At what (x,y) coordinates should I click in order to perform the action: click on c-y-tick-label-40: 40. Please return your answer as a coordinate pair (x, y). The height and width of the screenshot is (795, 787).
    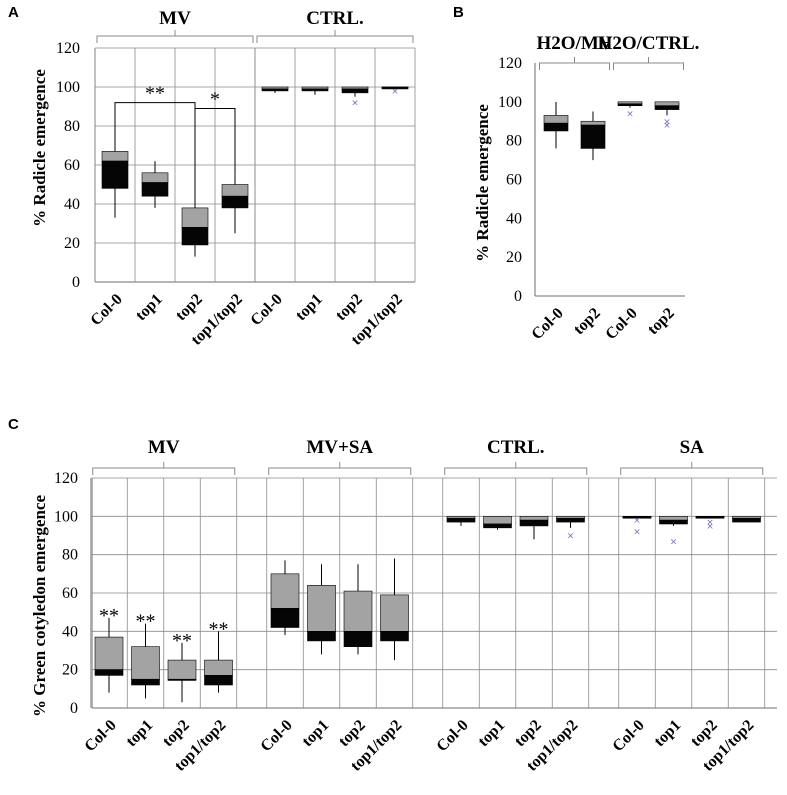
    Looking at the image, I should click on (70, 631).